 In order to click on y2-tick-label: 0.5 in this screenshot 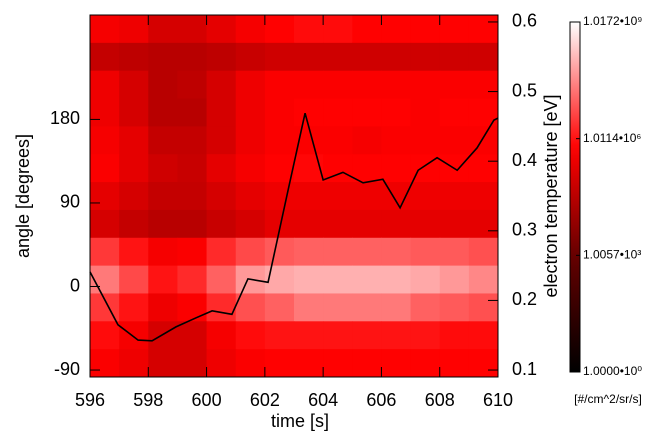, I will do `click(524, 90)`.